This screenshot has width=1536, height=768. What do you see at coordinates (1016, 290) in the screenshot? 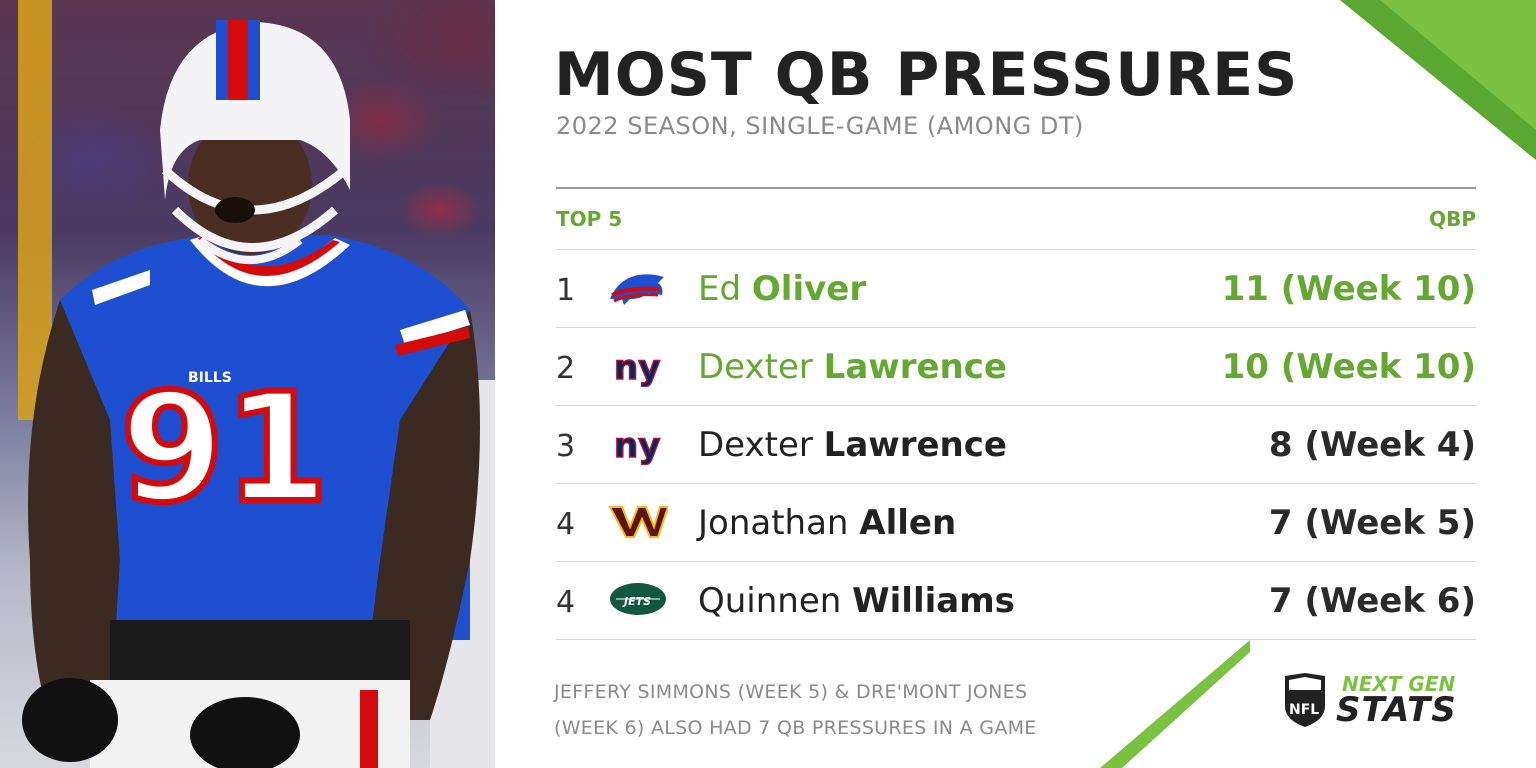
I see `table-row: 1 Ed Oliver 11 (Week 10)` at bounding box center [1016, 290].